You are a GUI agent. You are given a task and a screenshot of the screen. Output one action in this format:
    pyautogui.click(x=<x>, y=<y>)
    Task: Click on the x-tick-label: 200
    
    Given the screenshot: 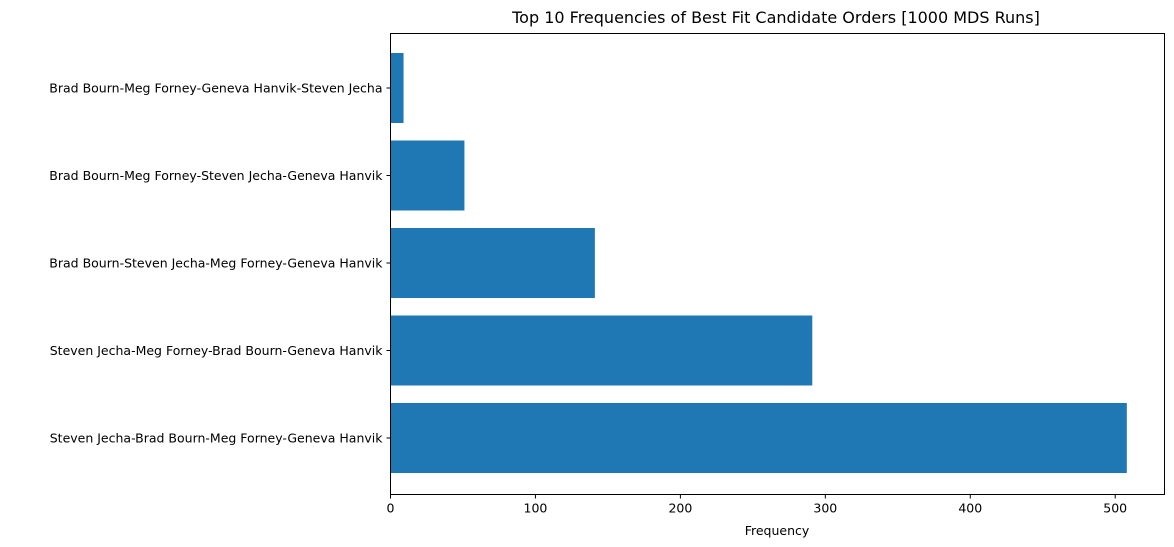 What is the action you would take?
    pyautogui.click(x=680, y=508)
    